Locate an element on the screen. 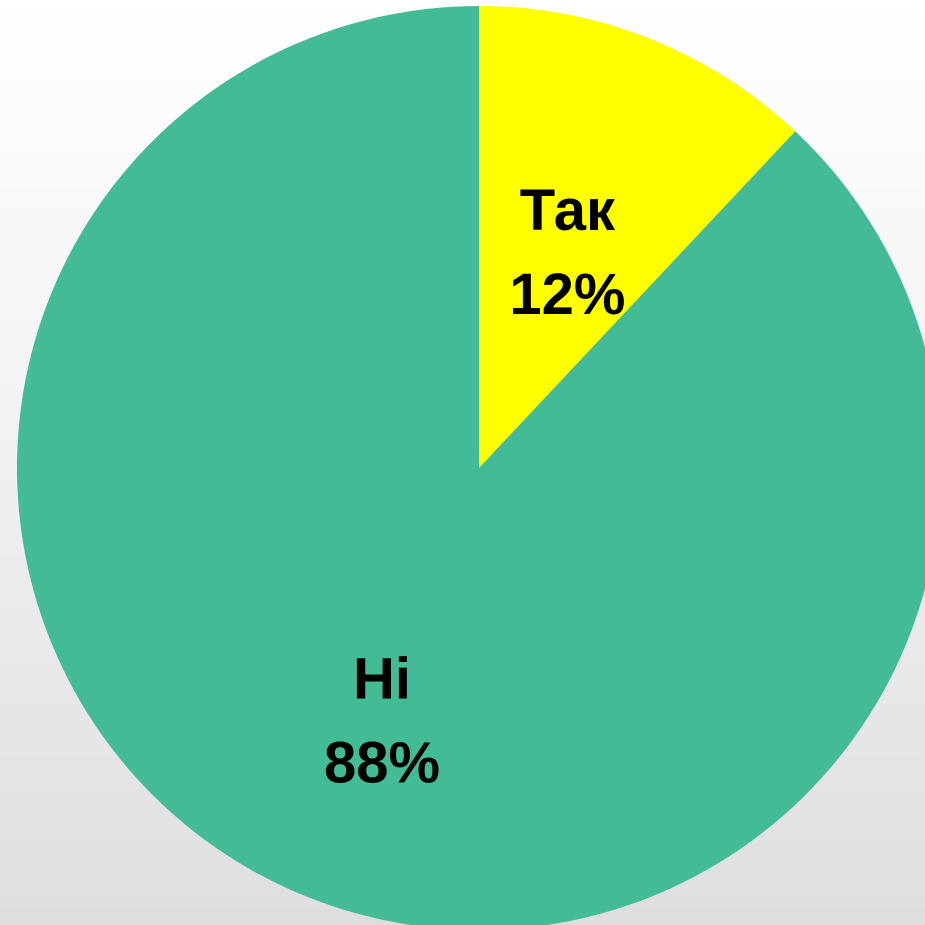 The image size is (925, 925). pie-slice-percent: 12% is located at coordinates (567, 294).